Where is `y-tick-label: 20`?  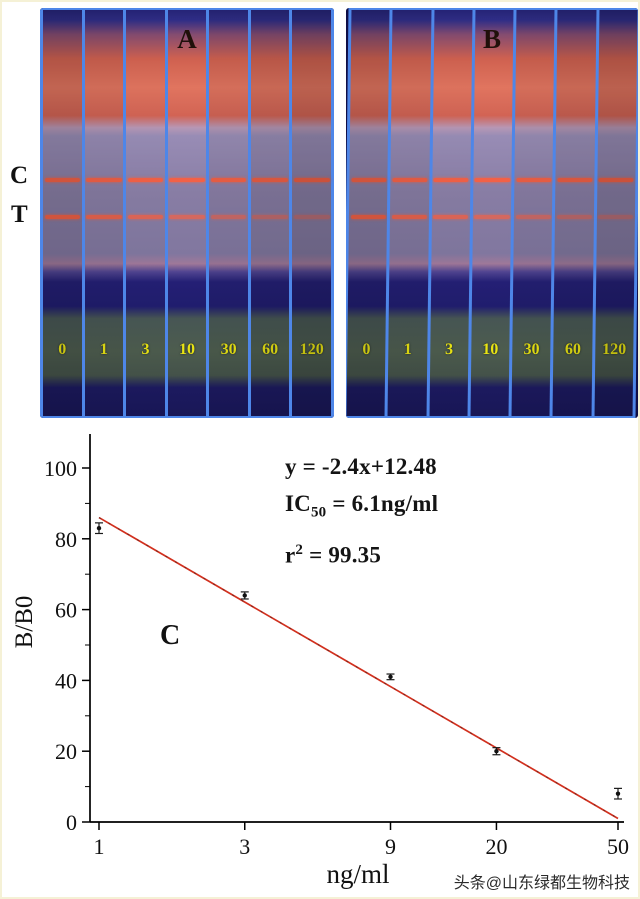 y-tick-label: 20 is located at coordinates (66, 751).